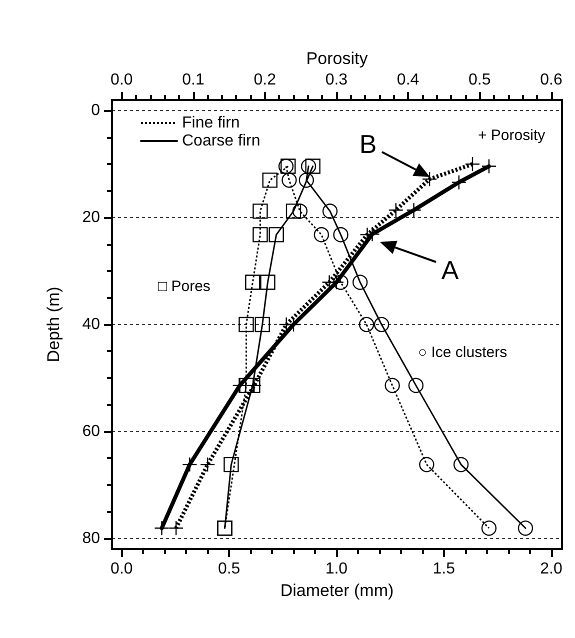 This screenshot has width=575, height=638. Describe the element at coordinates (463, 352) in the screenshot. I see `annotation: ○ Ice clusters` at that location.